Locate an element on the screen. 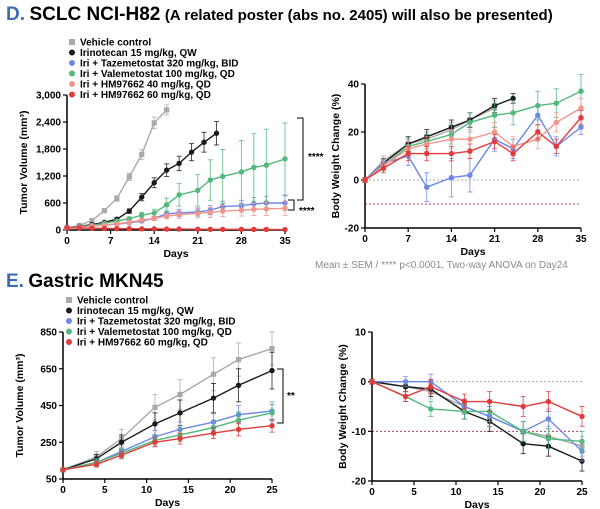 The height and width of the screenshot is (509, 600). y-tick-label: 1,800 is located at coordinates (48, 150).